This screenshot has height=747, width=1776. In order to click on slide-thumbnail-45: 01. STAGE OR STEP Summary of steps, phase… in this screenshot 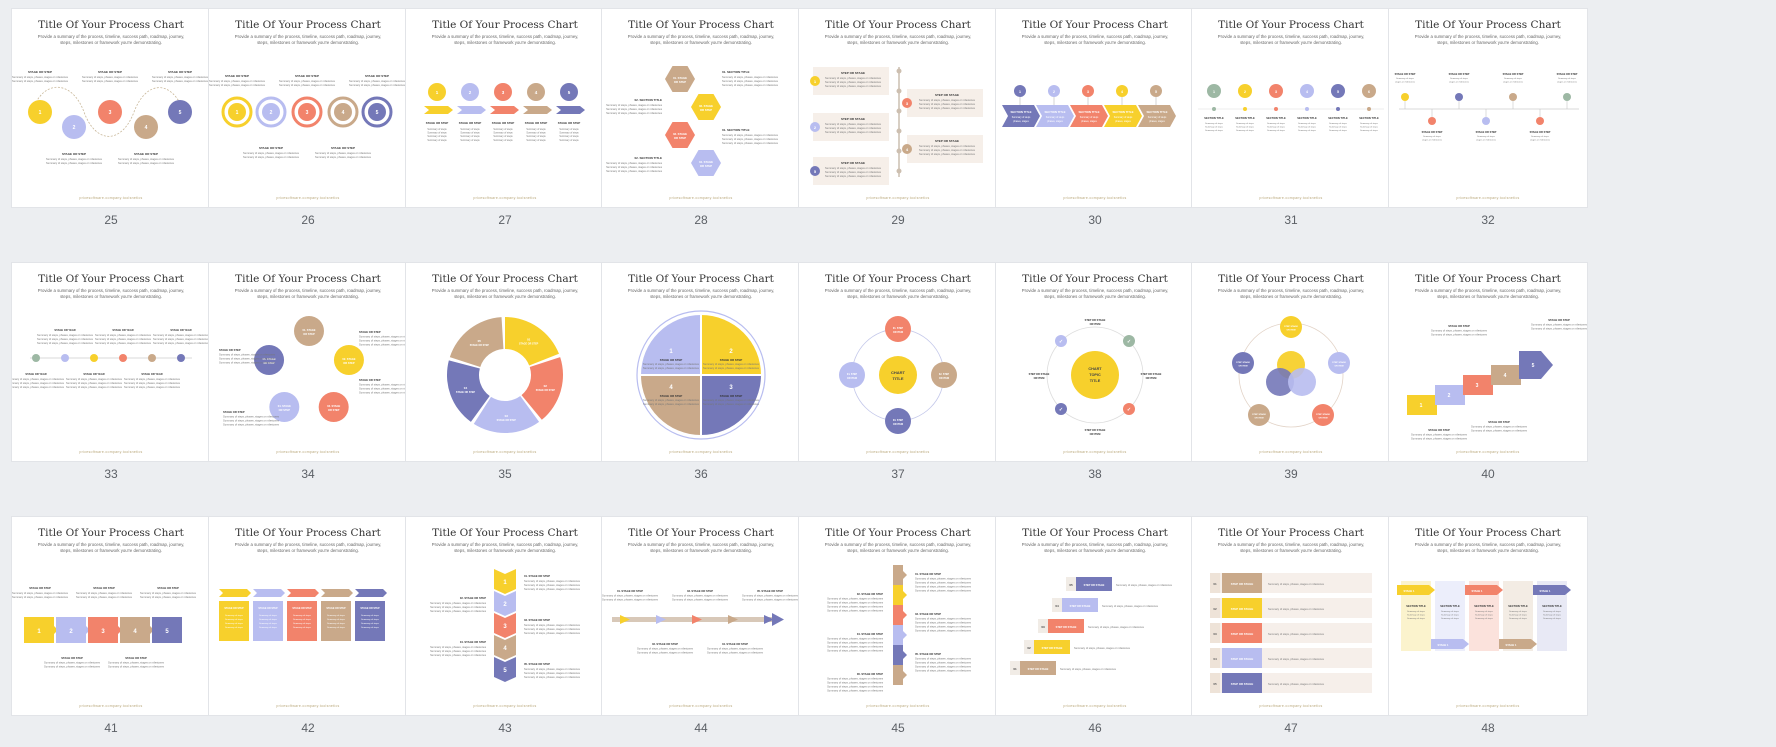, I will do `click(898, 628)`.